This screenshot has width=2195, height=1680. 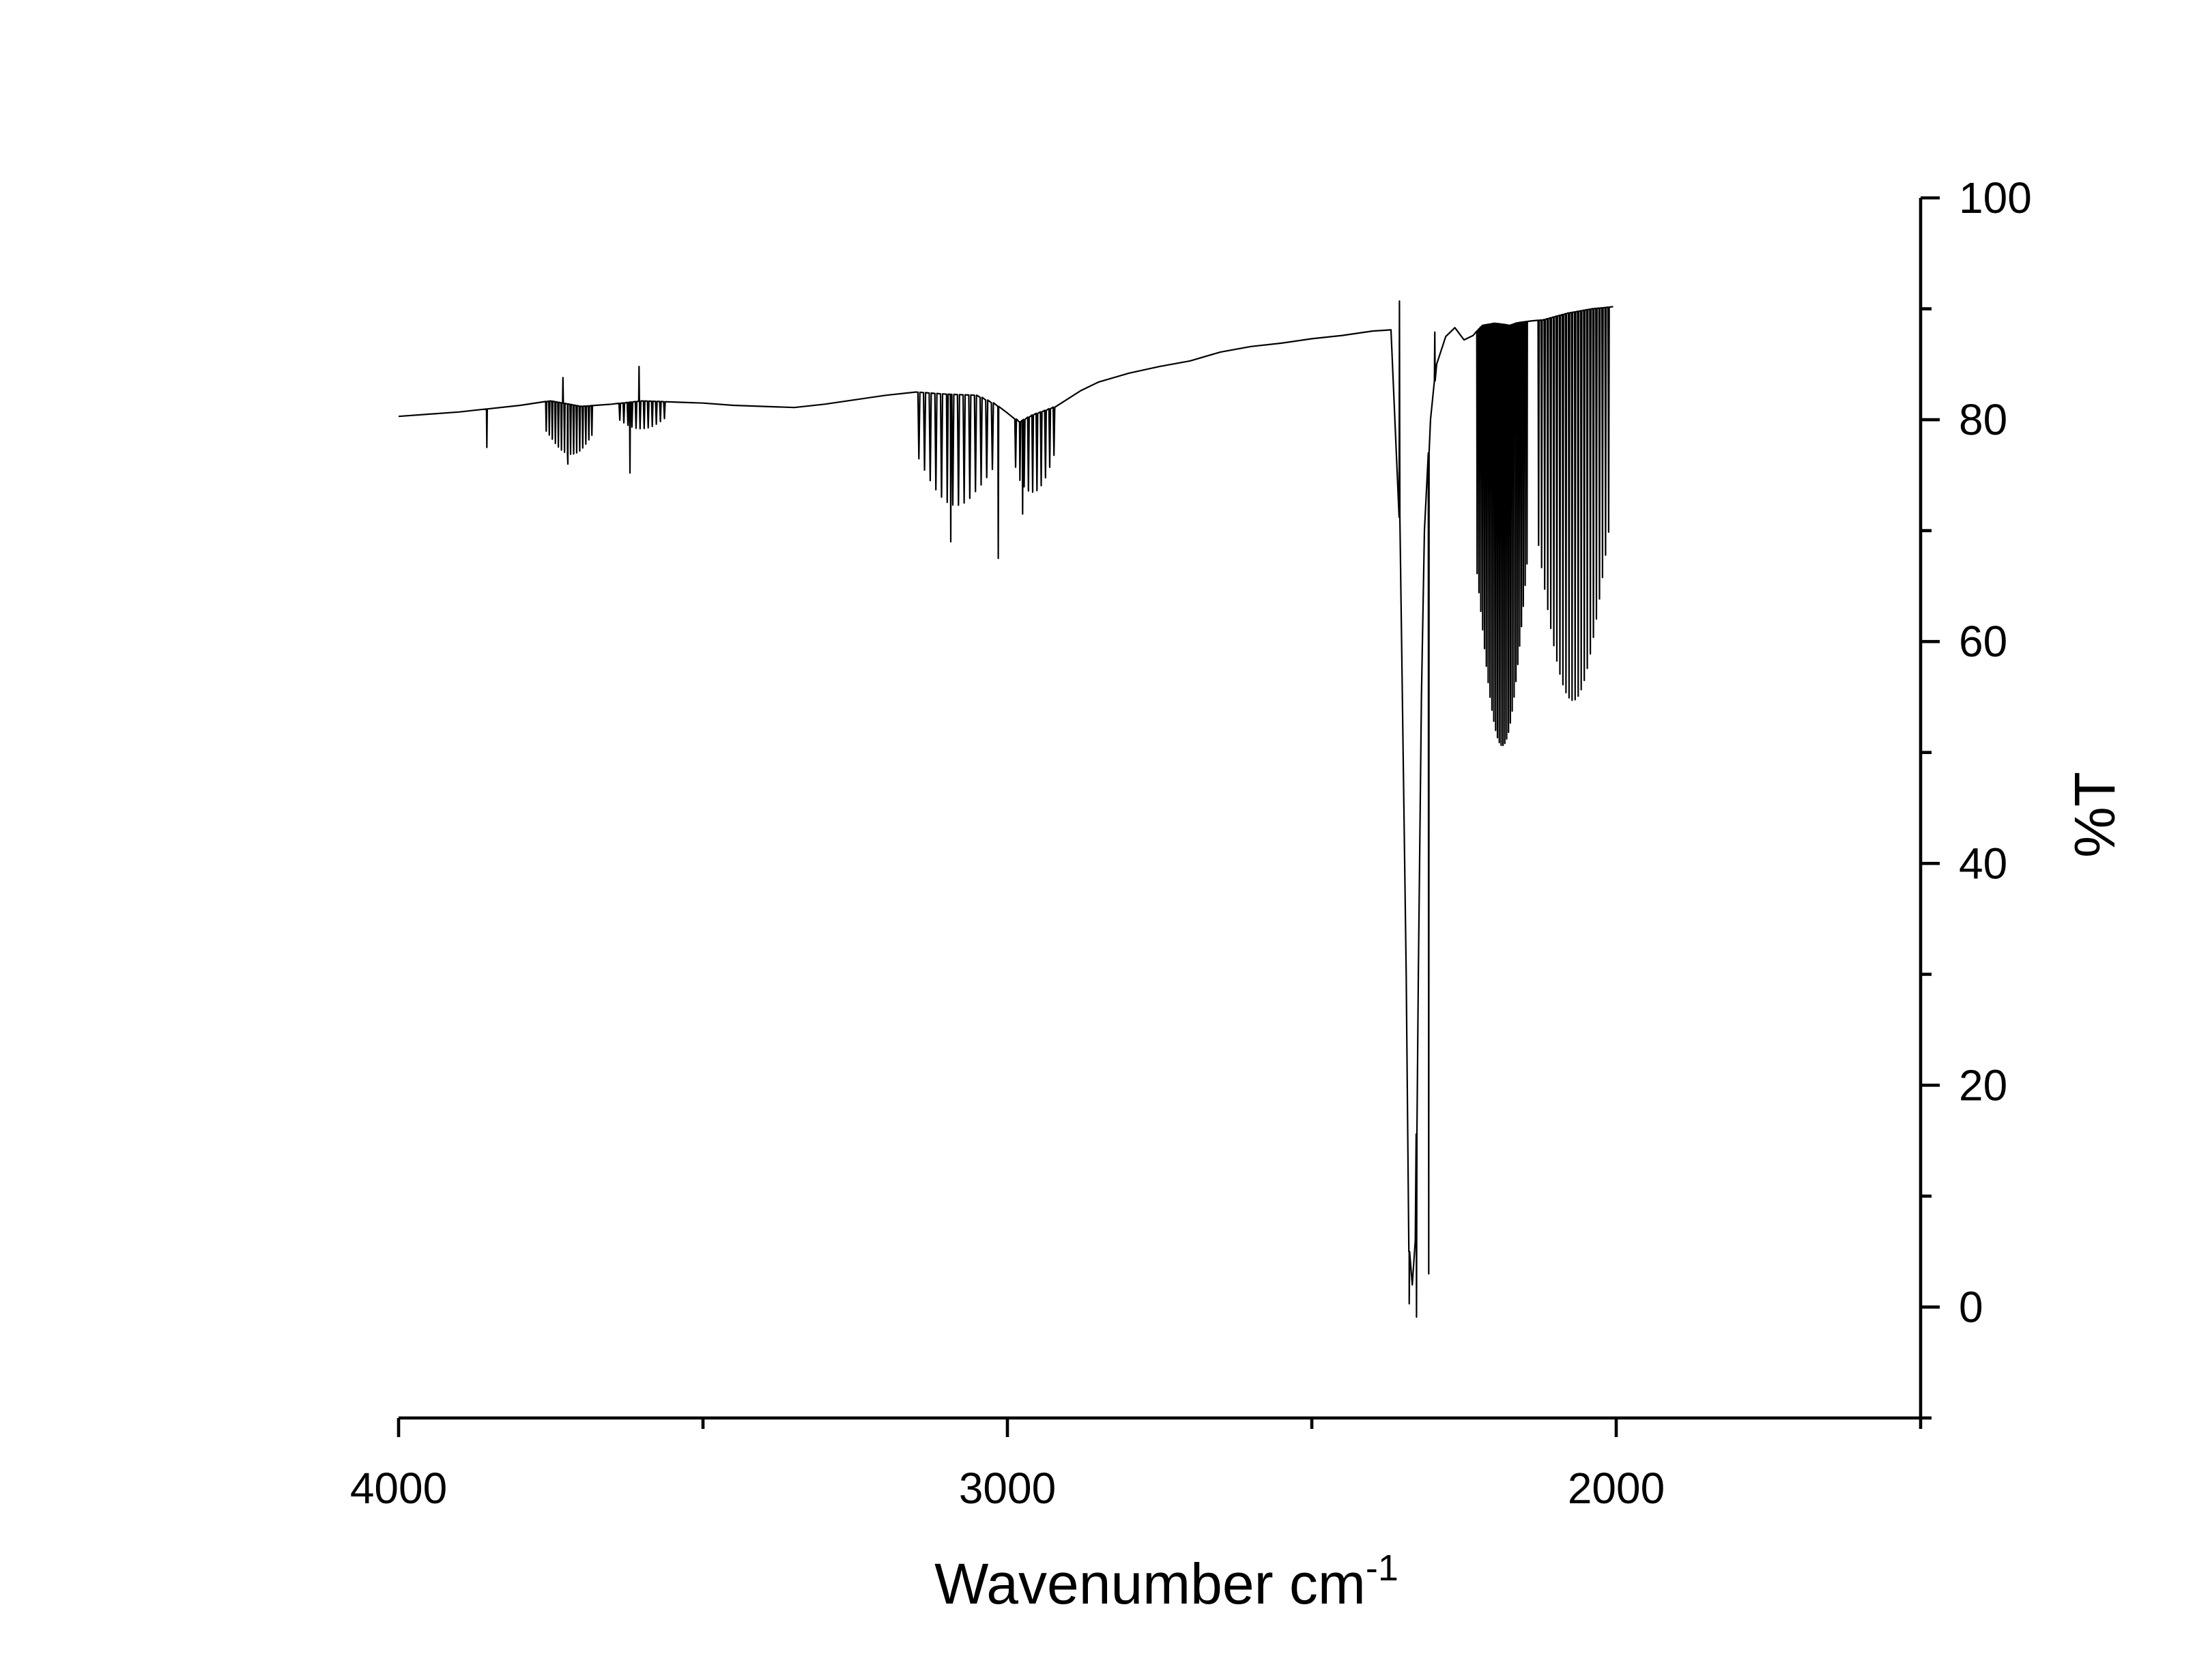 What do you see at coordinates (1983, 419) in the screenshot?
I see `y-tick-label: 80` at bounding box center [1983, 419].